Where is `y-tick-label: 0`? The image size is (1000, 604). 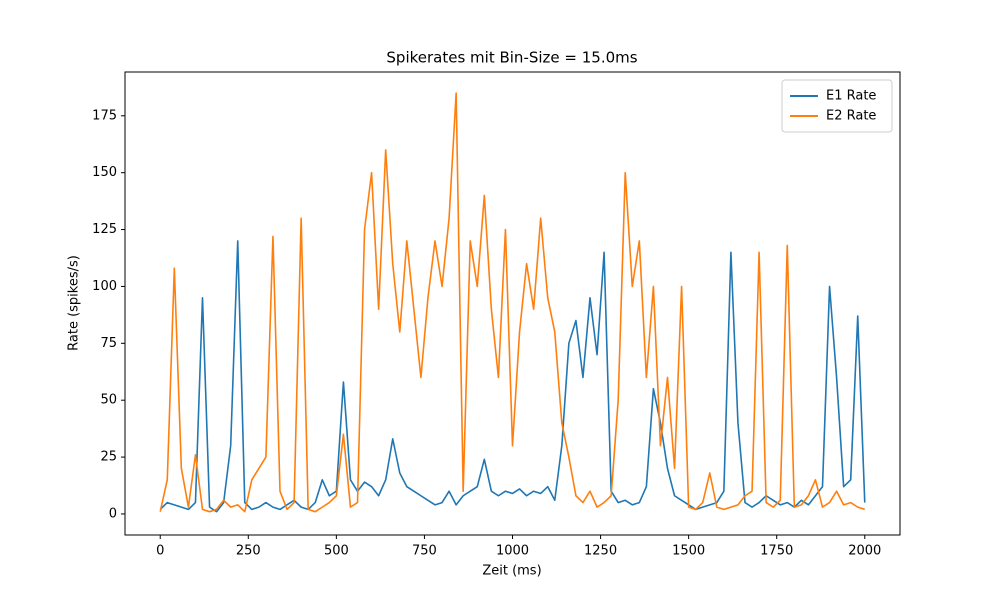 y-tick-label: 0 is located at coordinates (113, 513).